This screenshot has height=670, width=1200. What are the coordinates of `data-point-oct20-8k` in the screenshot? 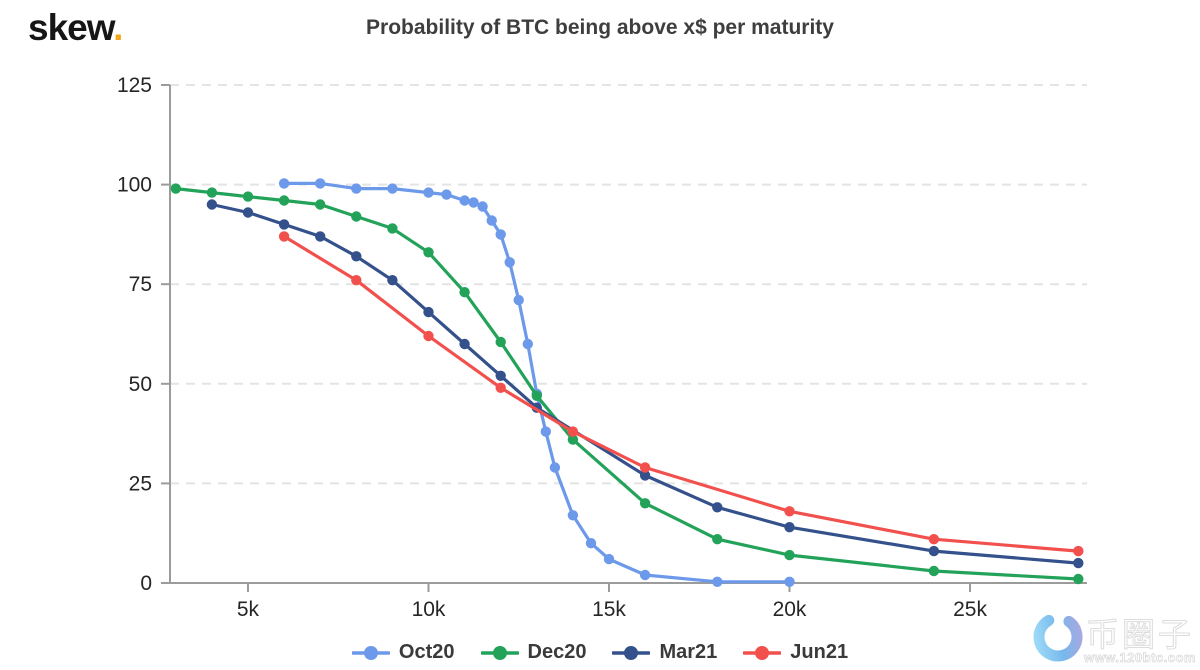 It's located at (356, 188).